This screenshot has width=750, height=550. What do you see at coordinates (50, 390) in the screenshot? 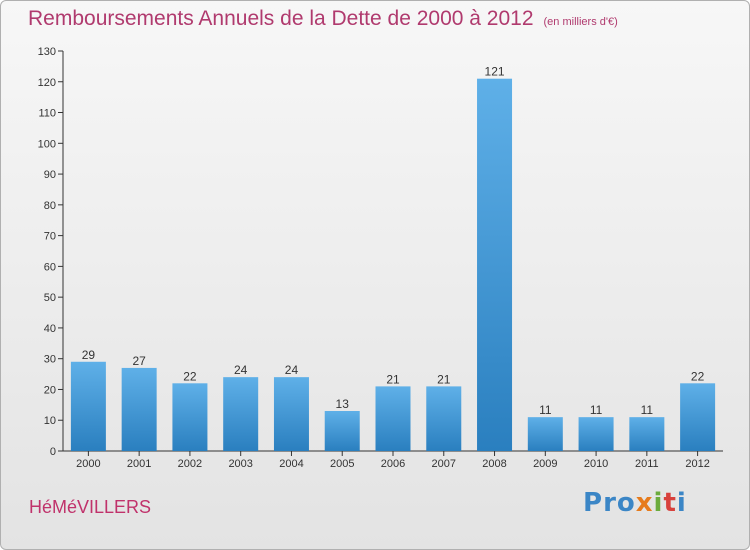
I see `y-tick-label: 20` at bounding box center [50, 390].